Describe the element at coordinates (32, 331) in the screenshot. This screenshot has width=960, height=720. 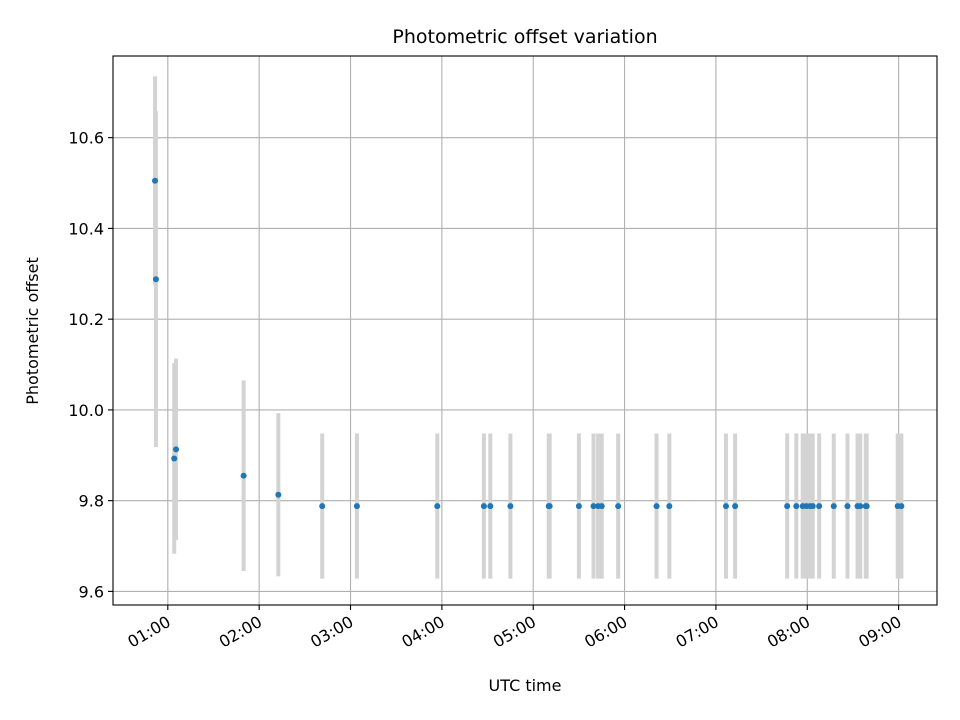
I see `y-axis-title: Photometric offset` at that location.